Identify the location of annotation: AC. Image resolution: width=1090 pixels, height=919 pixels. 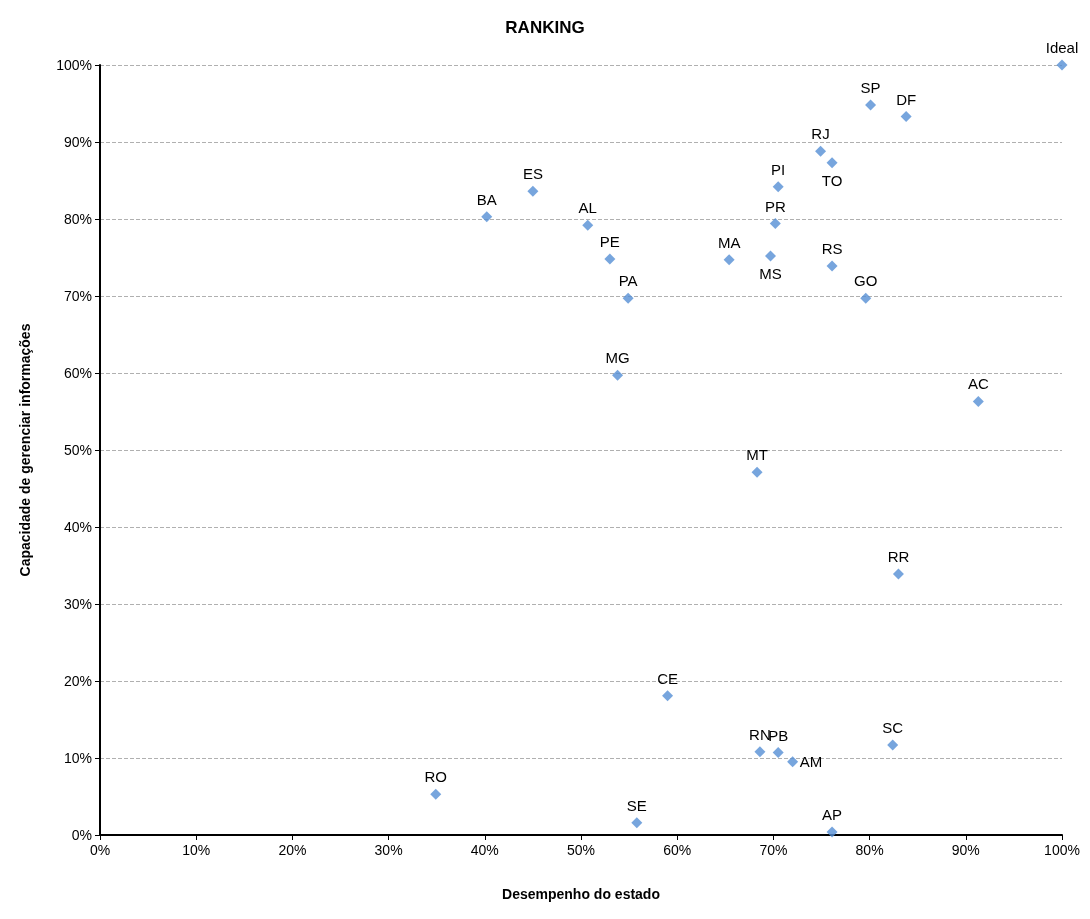
(978, 384).